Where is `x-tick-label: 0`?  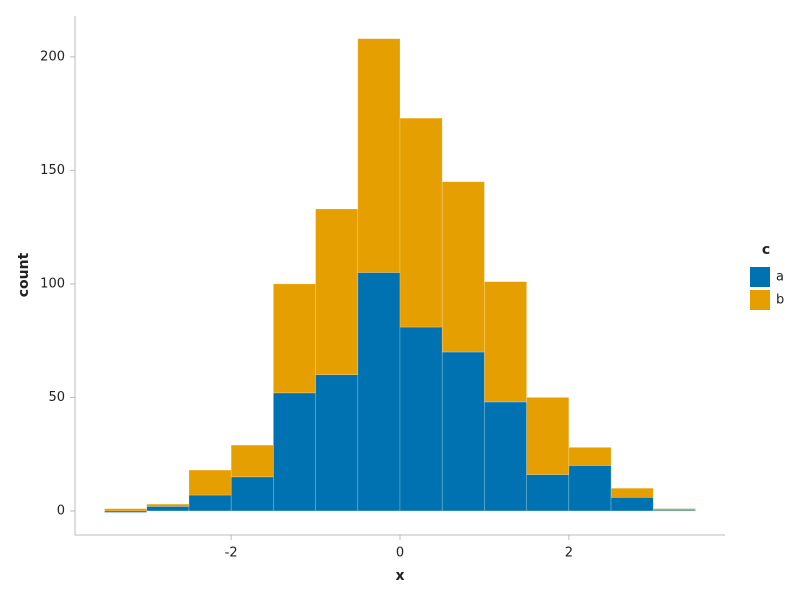 x-tick-label: 0 is located at coordinates (400, 553).